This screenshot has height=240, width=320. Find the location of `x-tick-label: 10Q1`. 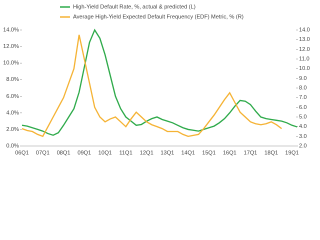

x-tick-label: 10Q1 is located at coordinates (105, 153).